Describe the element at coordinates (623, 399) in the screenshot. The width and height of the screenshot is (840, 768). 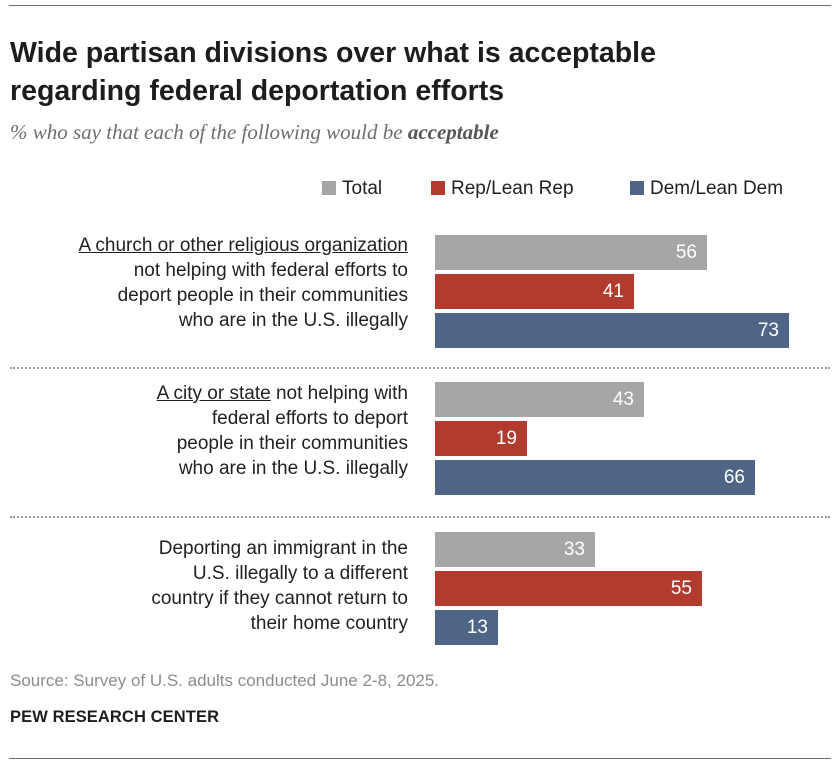
I see `bar-value-label: 43` at that location.